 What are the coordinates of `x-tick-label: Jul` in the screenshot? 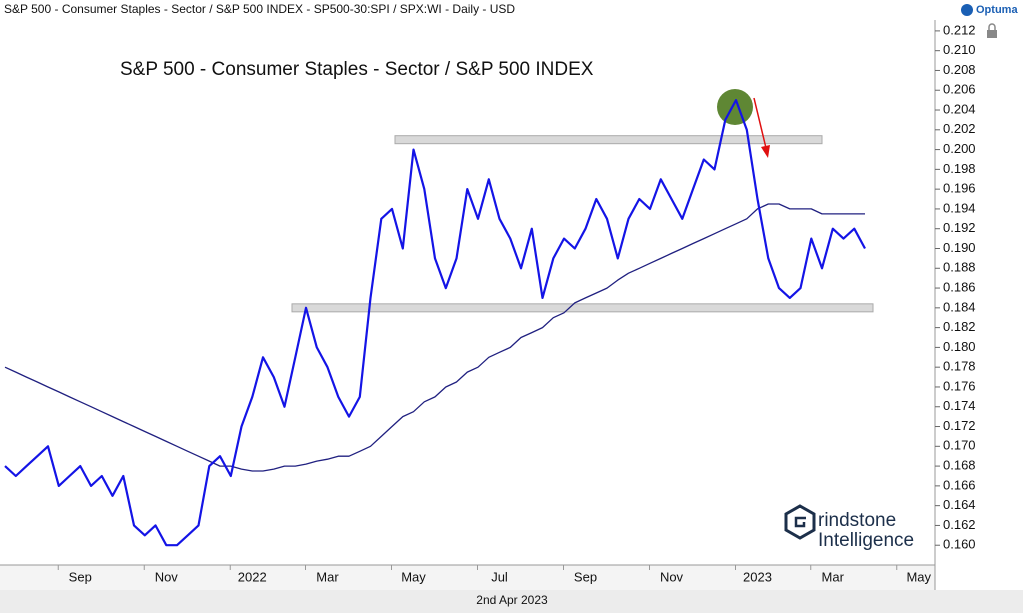 It's located at (499, 576).